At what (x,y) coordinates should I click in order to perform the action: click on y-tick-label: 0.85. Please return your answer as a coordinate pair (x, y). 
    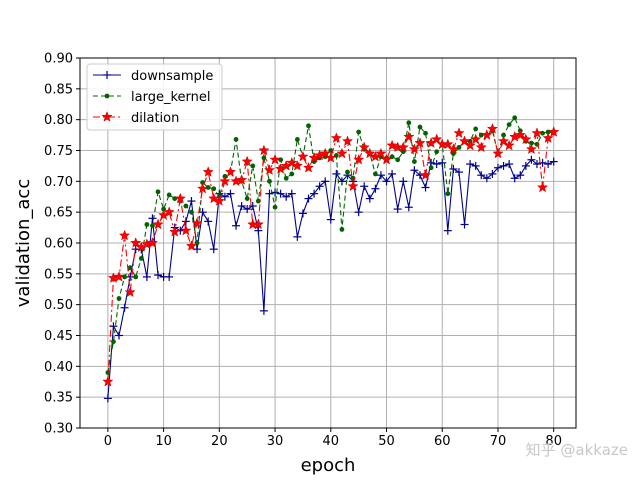
    Looking at the image, I should click on (58, 89).